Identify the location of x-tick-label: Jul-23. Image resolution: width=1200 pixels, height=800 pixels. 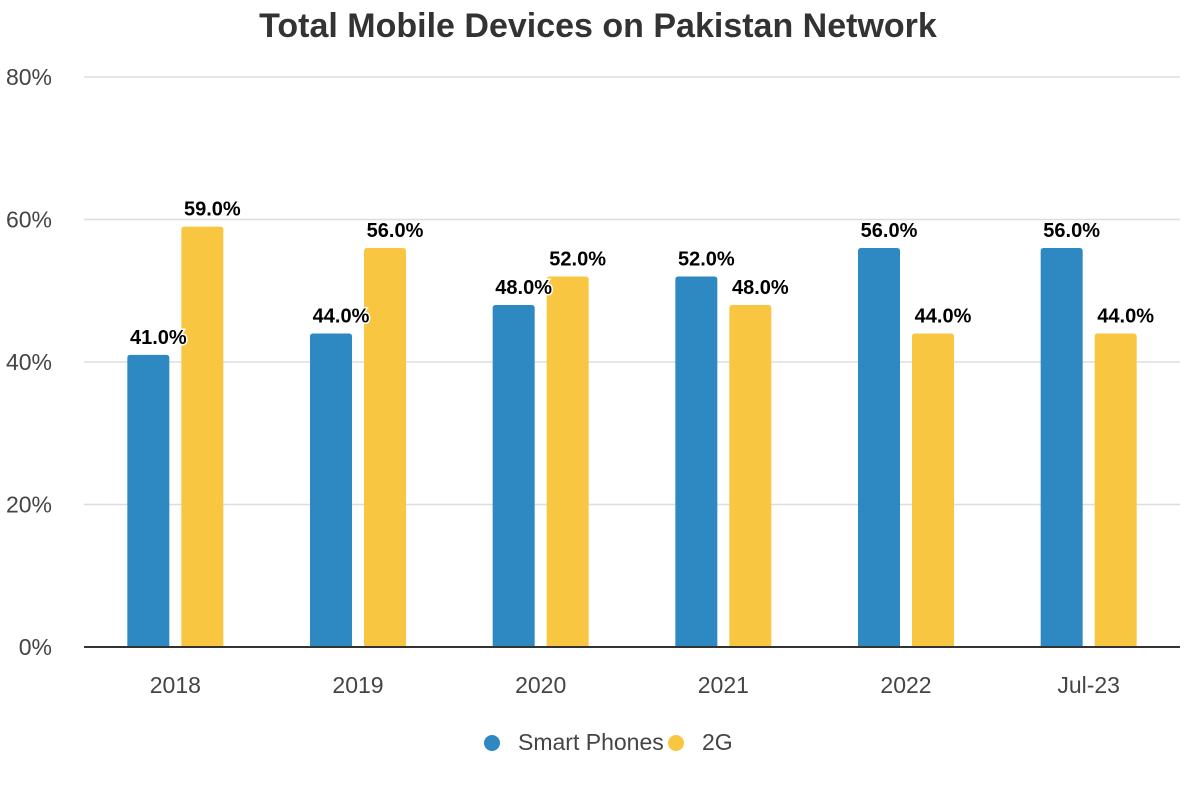
(1088, 685).